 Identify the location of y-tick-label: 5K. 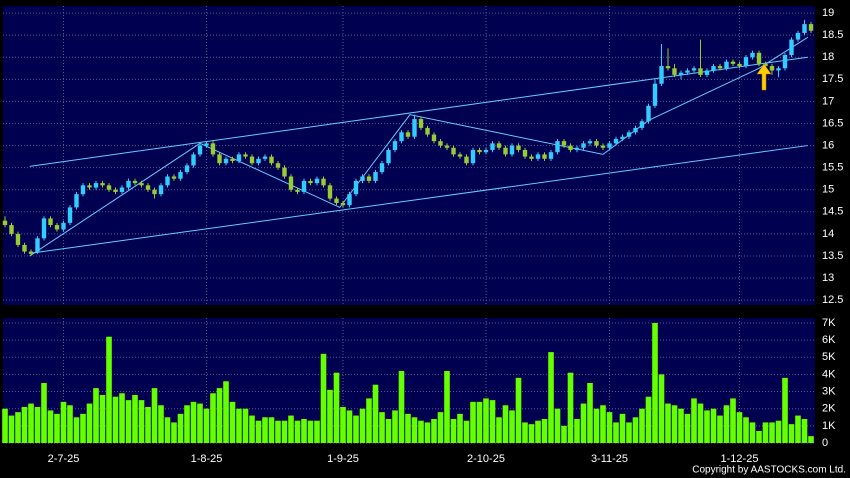
(829, 357).